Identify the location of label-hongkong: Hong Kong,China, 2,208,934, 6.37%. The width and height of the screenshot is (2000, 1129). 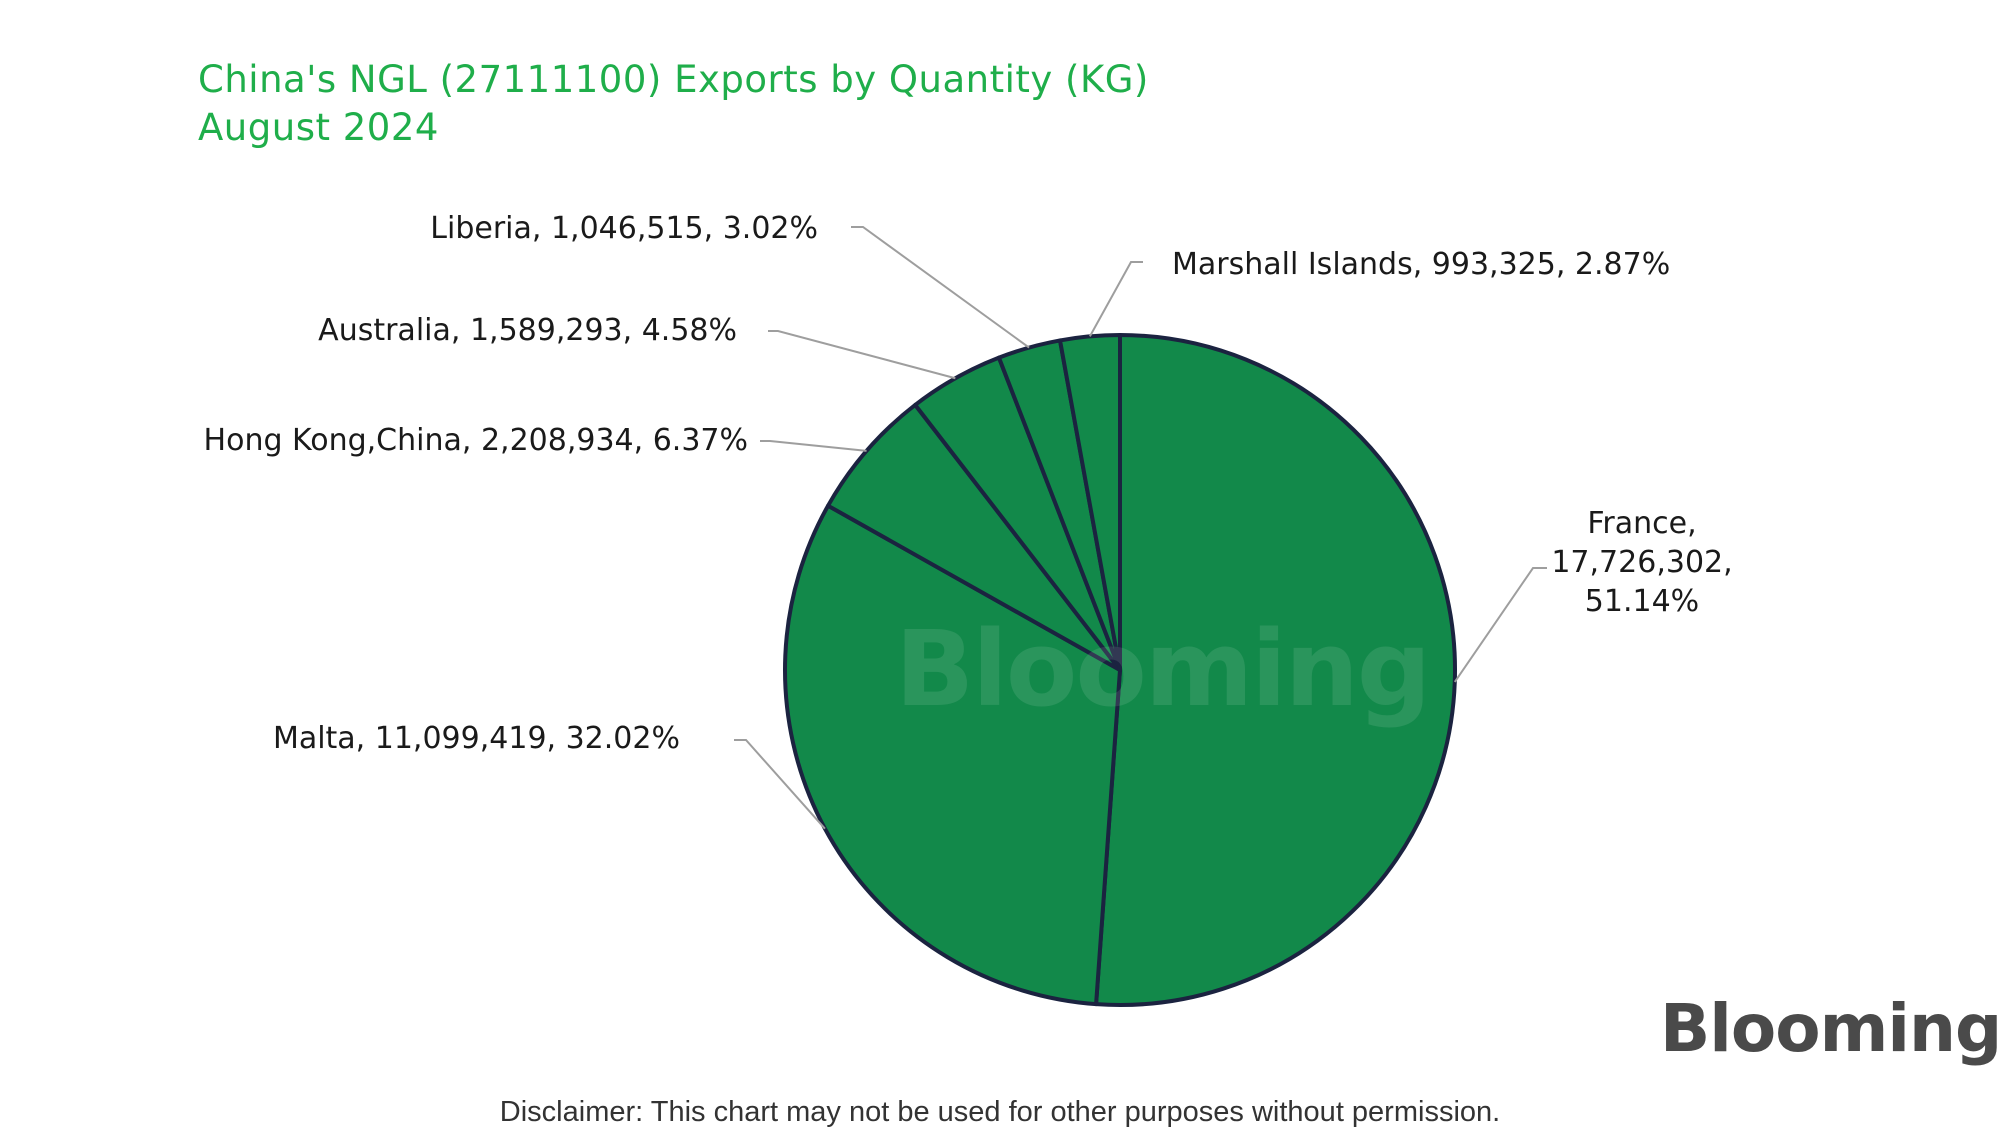
(476, 440).